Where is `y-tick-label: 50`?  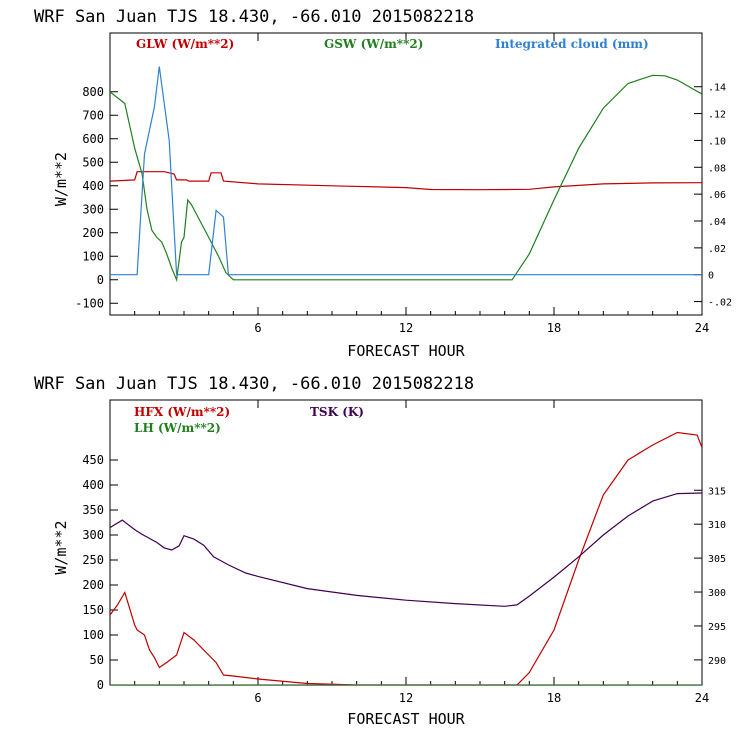
y-tick-label: 50 is located at coordinates (97, 660).